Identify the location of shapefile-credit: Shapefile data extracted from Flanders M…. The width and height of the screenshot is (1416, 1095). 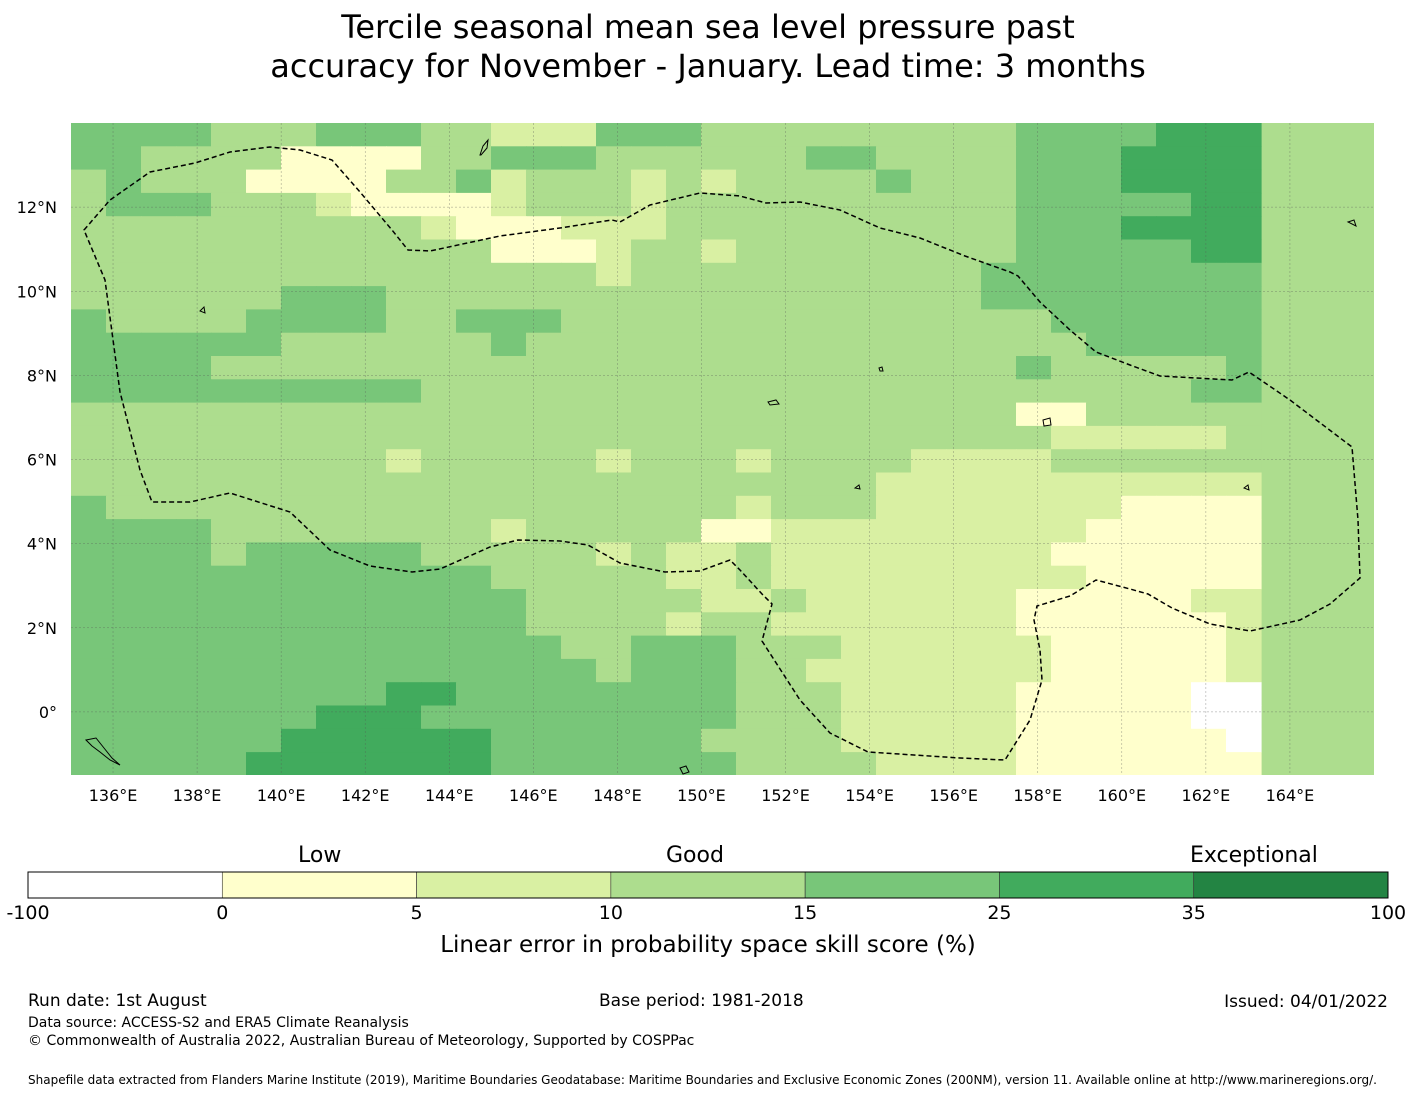
(702, 1080).